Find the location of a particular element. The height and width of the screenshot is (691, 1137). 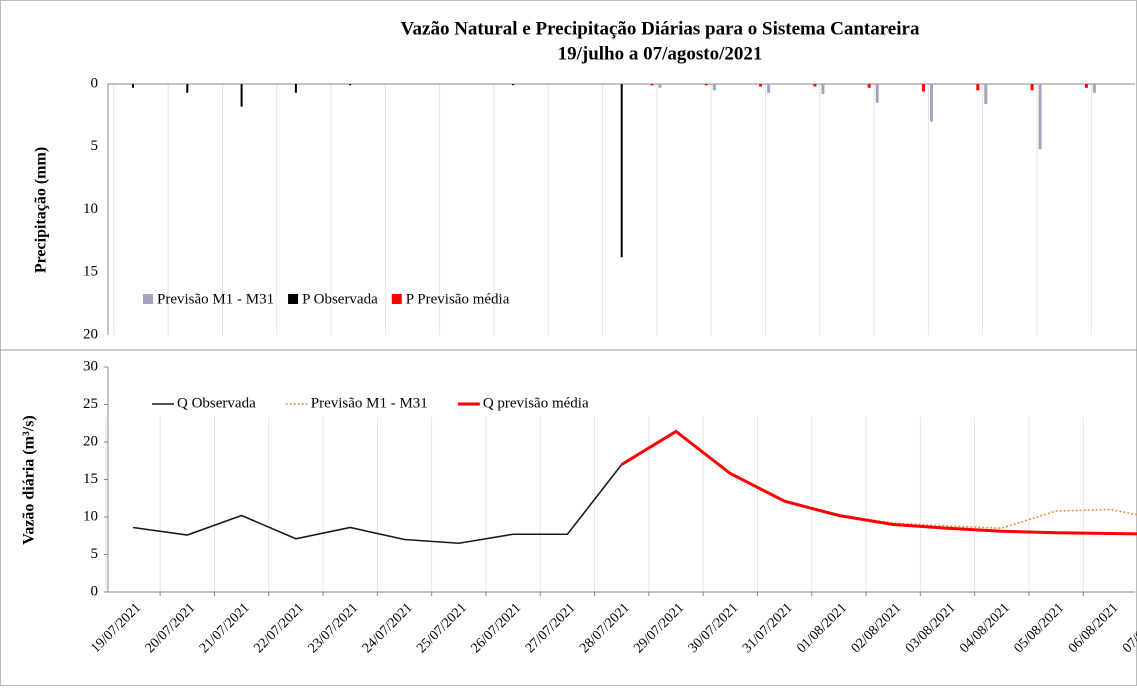

x-tick-label: 22/07/2021 is located at coordinates (279, 628).